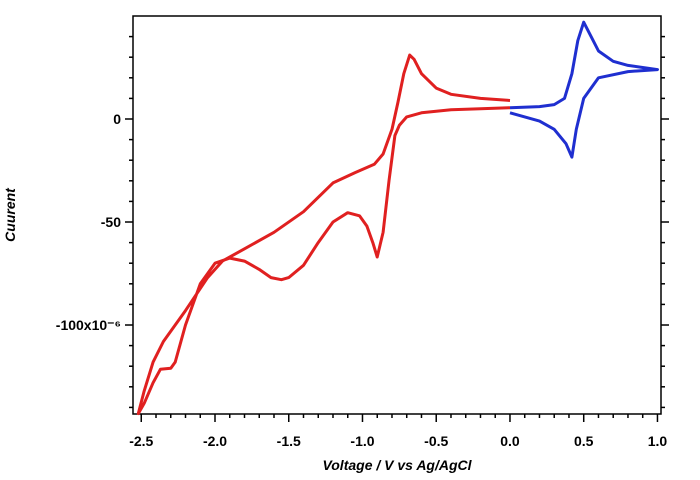  Describe the element at coordinates (111, 222) in the screenshot. I see `y-tick-label: -50` at that location.